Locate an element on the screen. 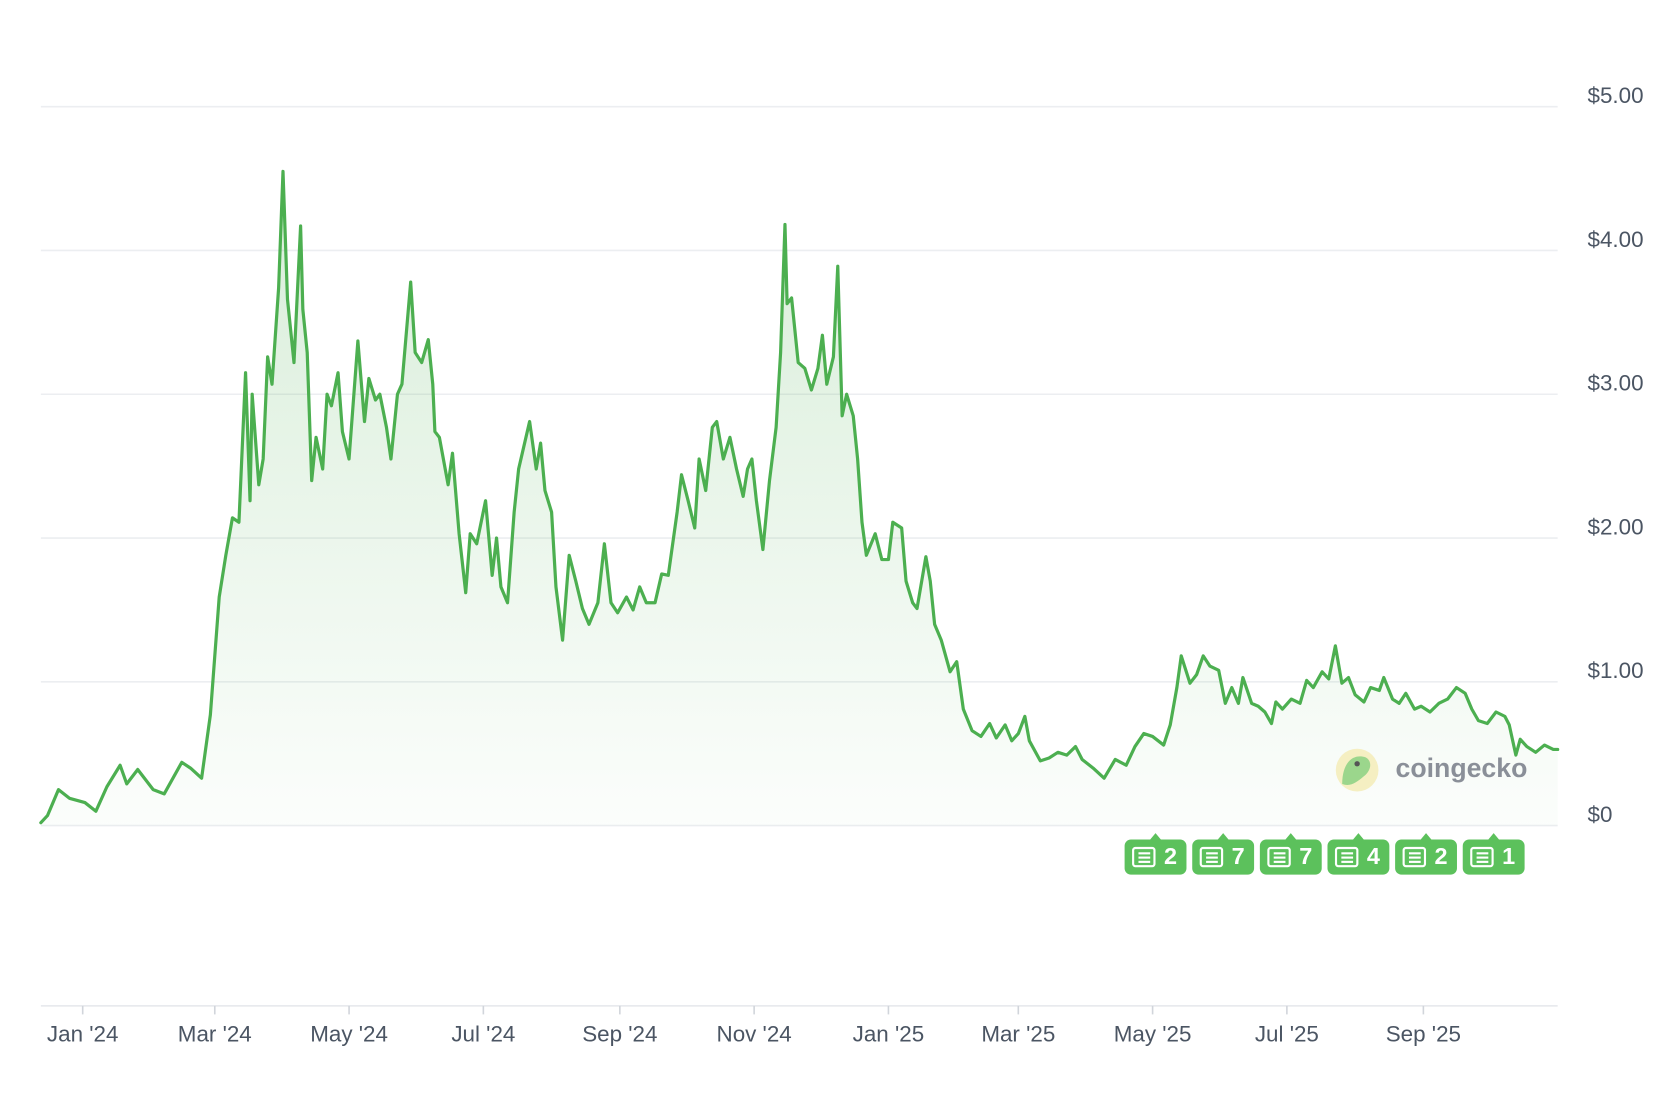 This screenshot has width=1670, height=1093. x-tick-label: May '25 is located at coordinates (1153, 1034).